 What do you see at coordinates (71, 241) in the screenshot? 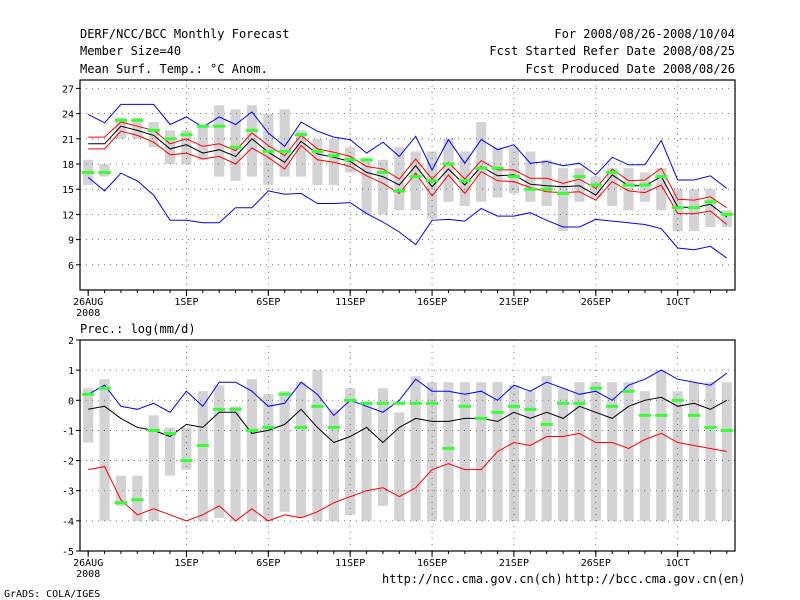
I see `y-tick-label: 9` at bounding box center [71, 241].